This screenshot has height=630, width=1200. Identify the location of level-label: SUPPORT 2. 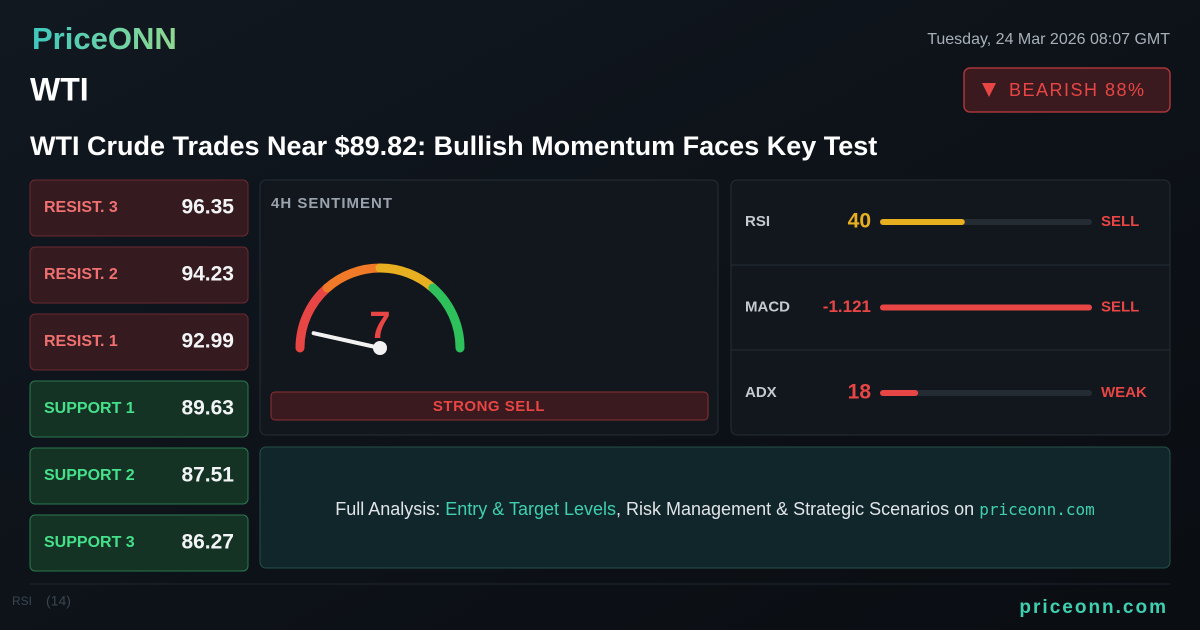
(89, 475).